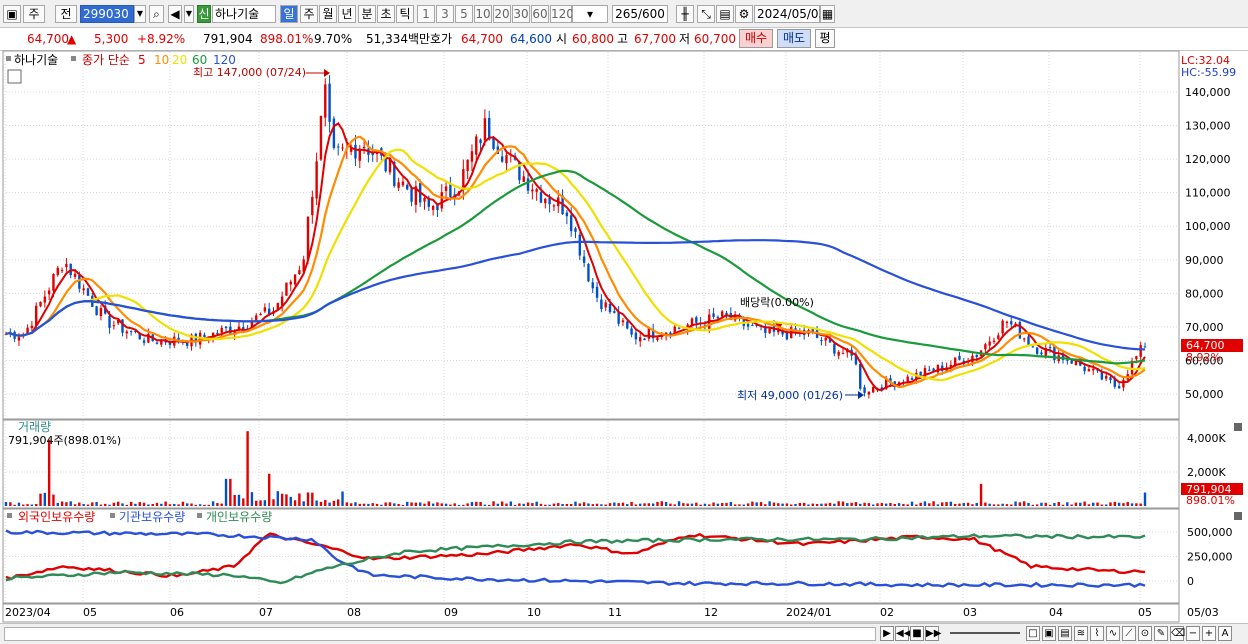  I want to click on chart-menu-icon: ▣, so click(12, 14).